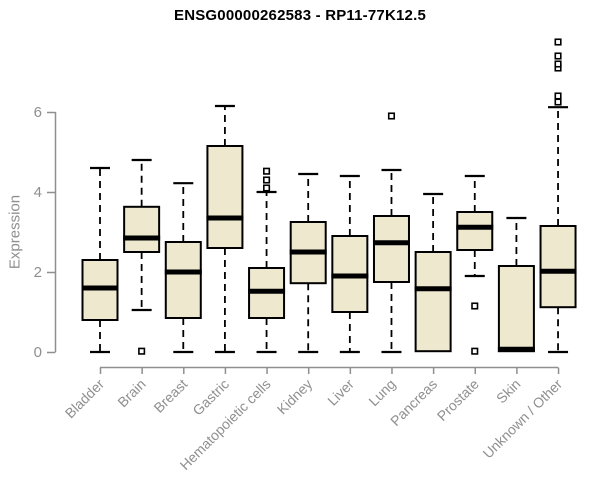  What do you see at coordinates (183, 280) in the screenshot?
I see `box-breast` at bounding box center [183, 280].